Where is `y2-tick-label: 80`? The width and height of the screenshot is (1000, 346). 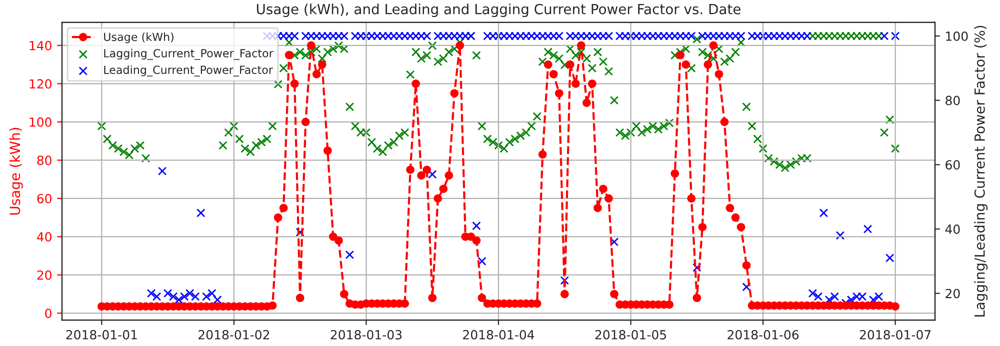
y2-tick-label: 80 is located at coordinates (953, 101).